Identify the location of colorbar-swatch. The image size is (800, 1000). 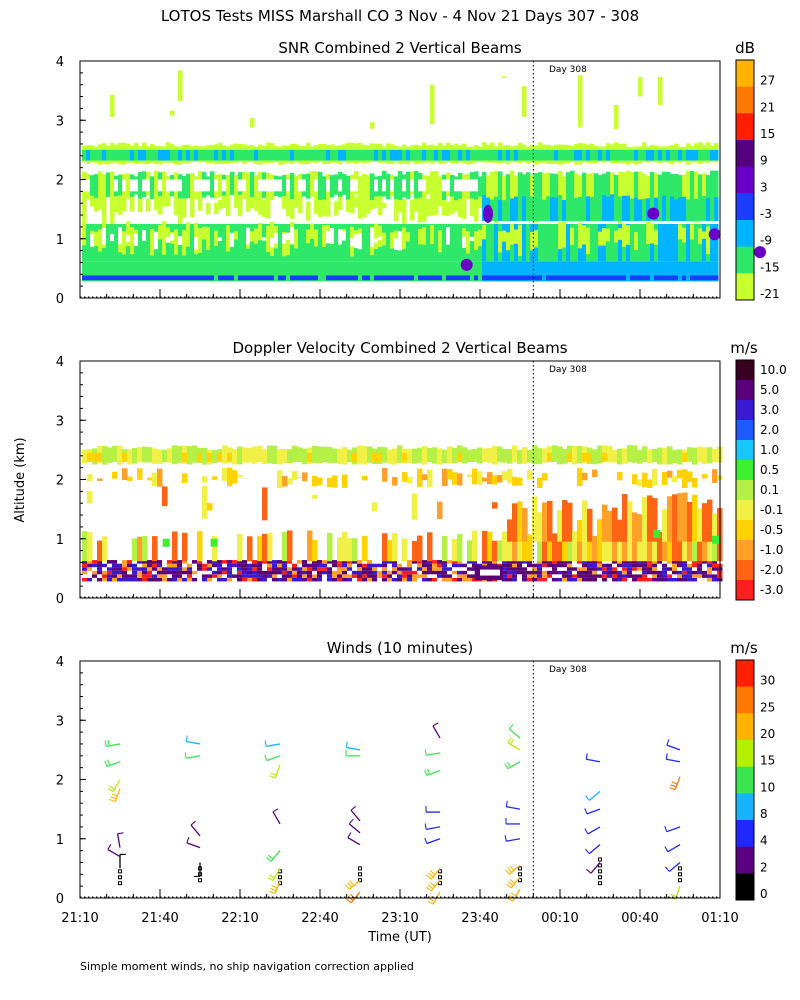
(745, 410).